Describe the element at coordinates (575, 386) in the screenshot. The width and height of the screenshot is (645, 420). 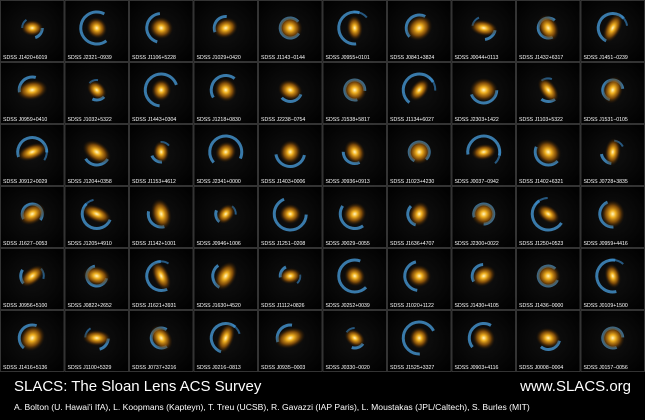
I see `poster-url: www.SLACS.org` at that location.